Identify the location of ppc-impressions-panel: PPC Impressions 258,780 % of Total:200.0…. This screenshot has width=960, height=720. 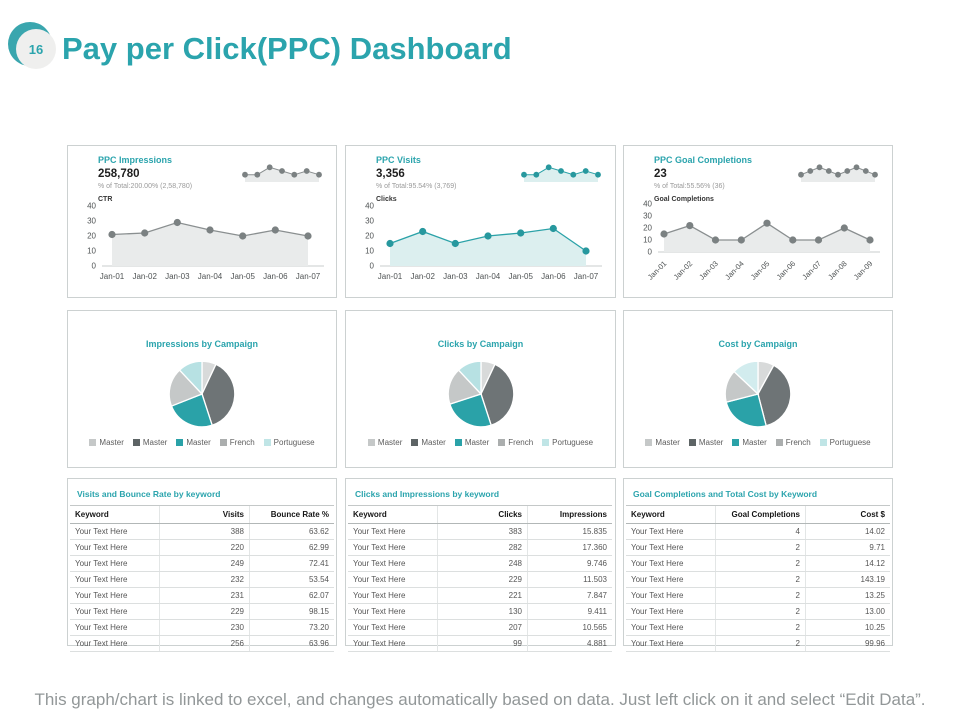
(202, 221).